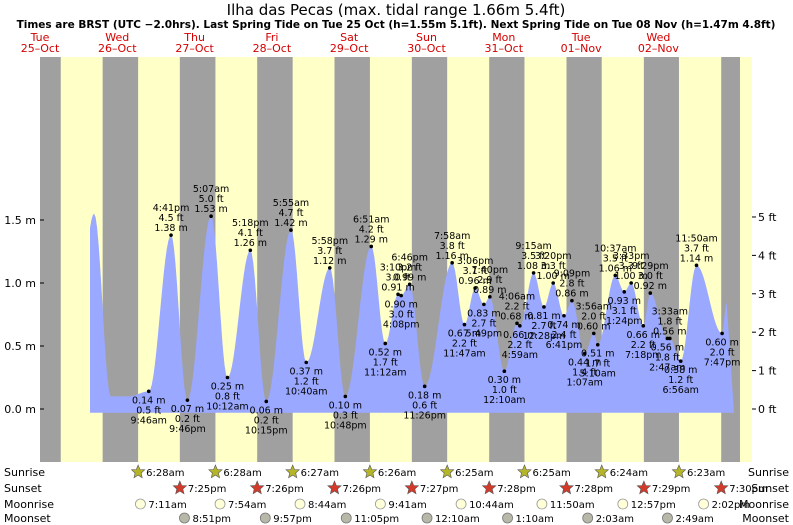 The image size is (793, 525). What do you see at coordinates (624, 311) in the screenshot?
I see `tide-label-ft: 3.1 ft` at bounding box center [624, 311].